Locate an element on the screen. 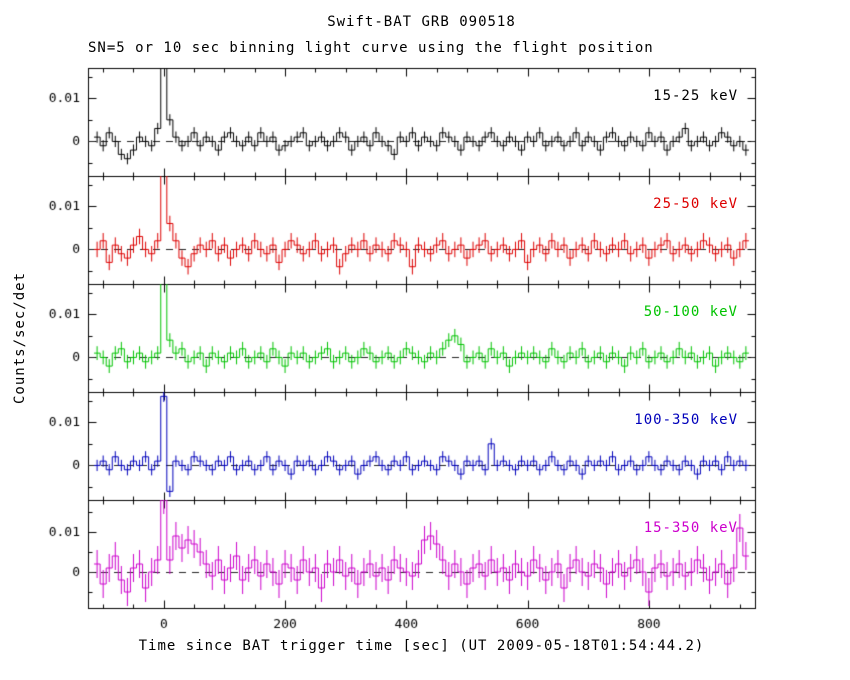 The image size is (850, 680). energy-band-label-15-25: 15-25 keV is located at coordinates (695, 96).